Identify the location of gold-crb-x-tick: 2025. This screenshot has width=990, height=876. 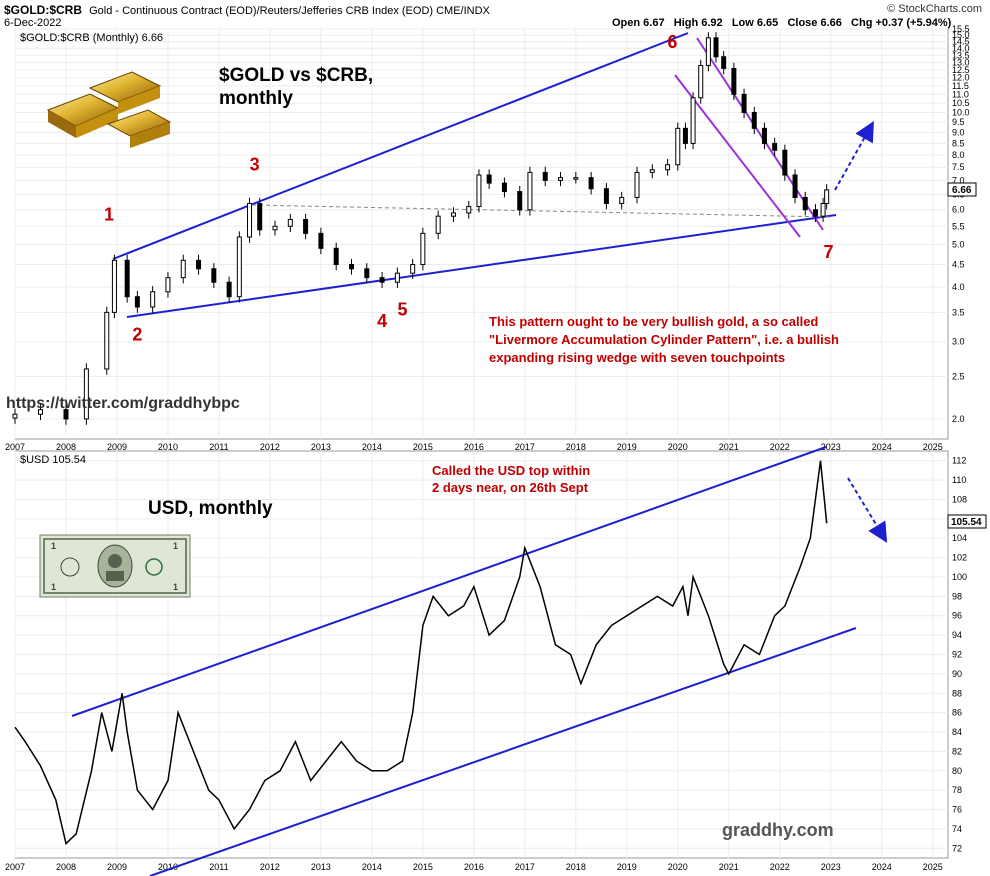
(933, 447).